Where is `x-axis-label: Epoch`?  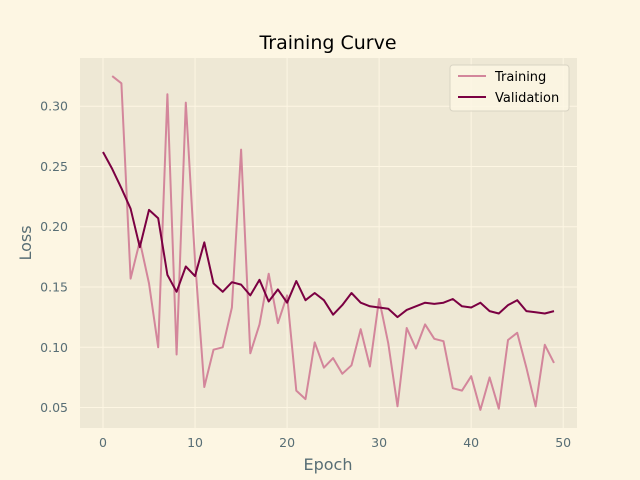
x-axis-label: Epoch is located at coordinates (328, 464).